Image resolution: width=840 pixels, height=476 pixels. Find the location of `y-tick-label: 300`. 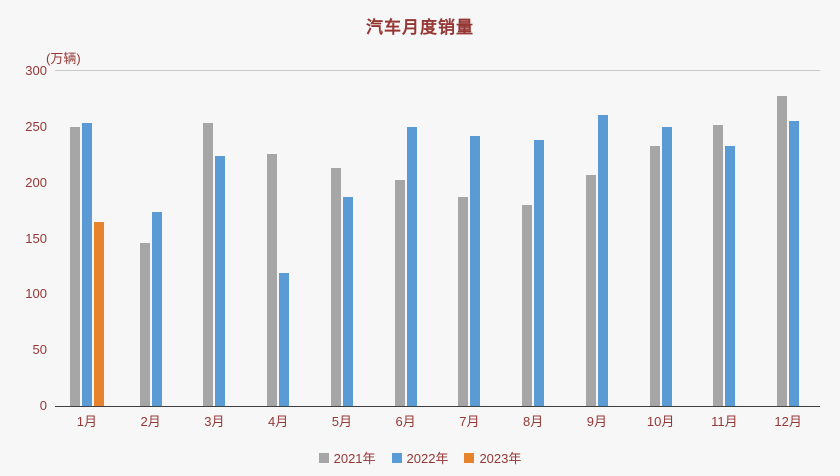

y-tick-label: 300 is located at coordinates (36, 70).